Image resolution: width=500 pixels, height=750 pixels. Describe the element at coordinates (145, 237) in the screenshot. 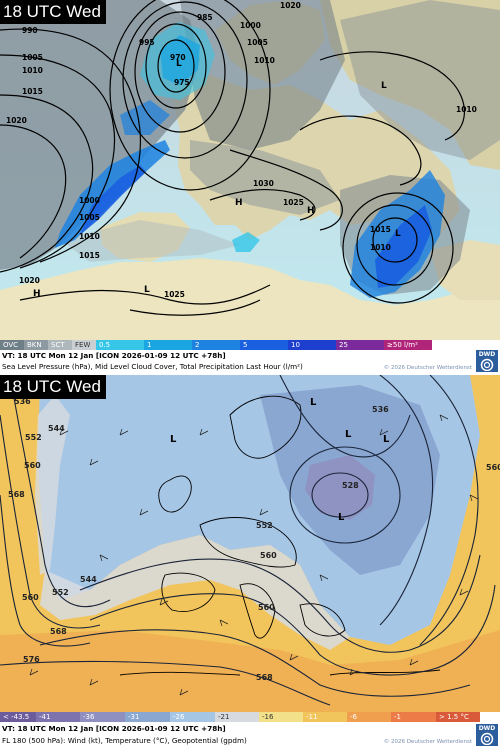

I see `iberia-land` at that location.